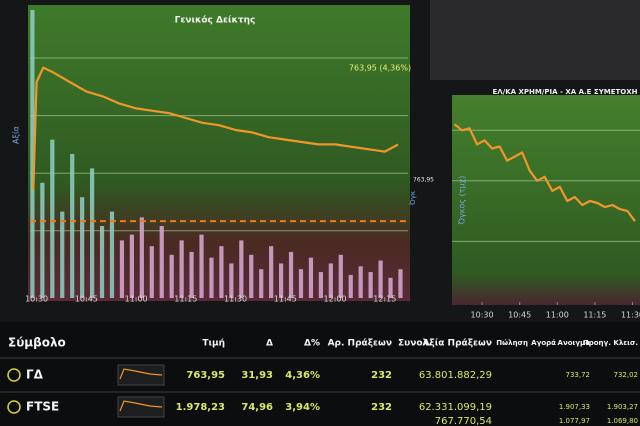  What do you see at coordinates (574, 343) in the screenshot?
I see `column-header: Ανοιγμα` at bounding box center [574, 343].